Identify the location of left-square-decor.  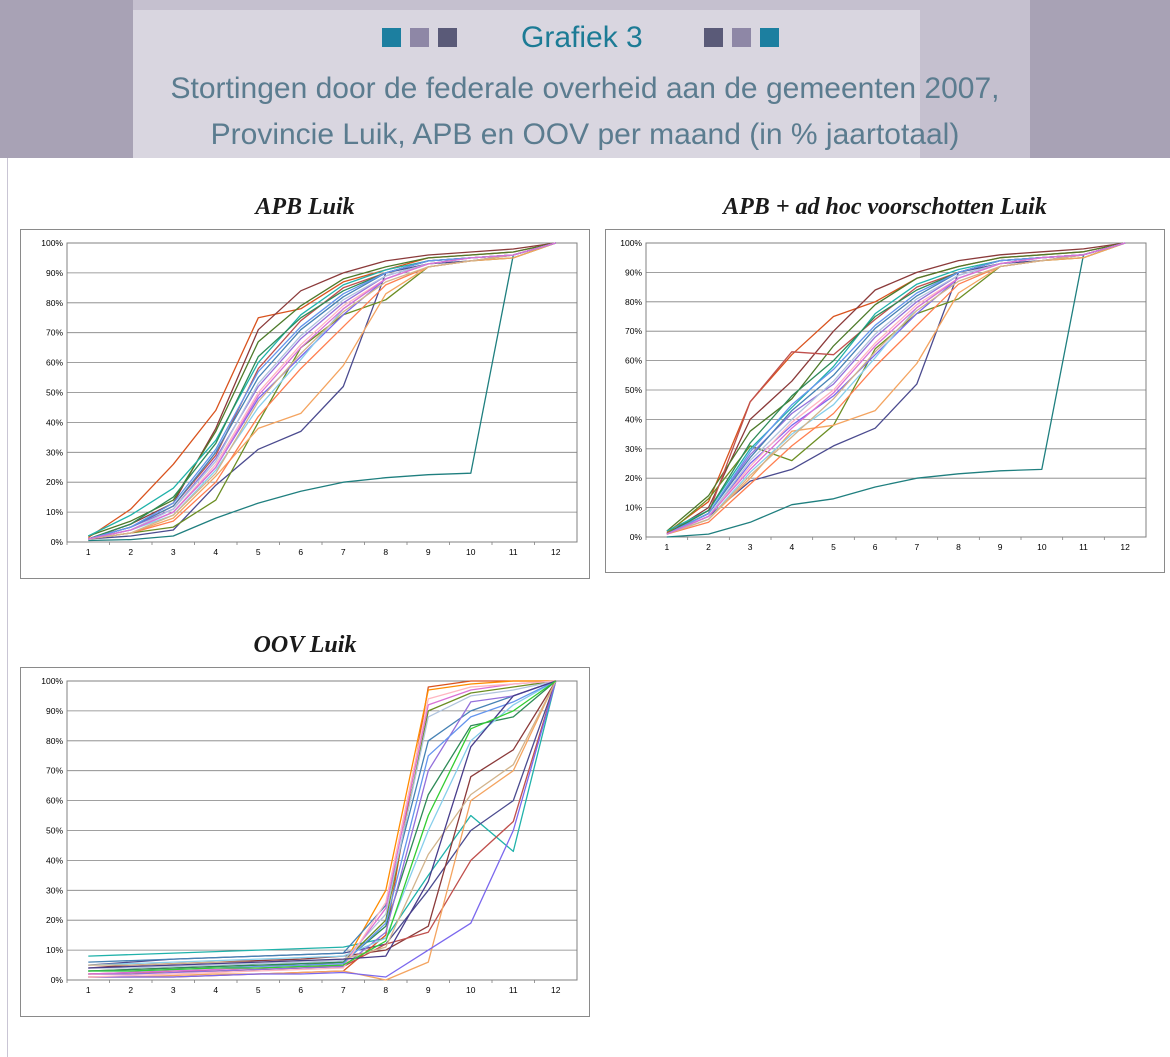
(419, 38).